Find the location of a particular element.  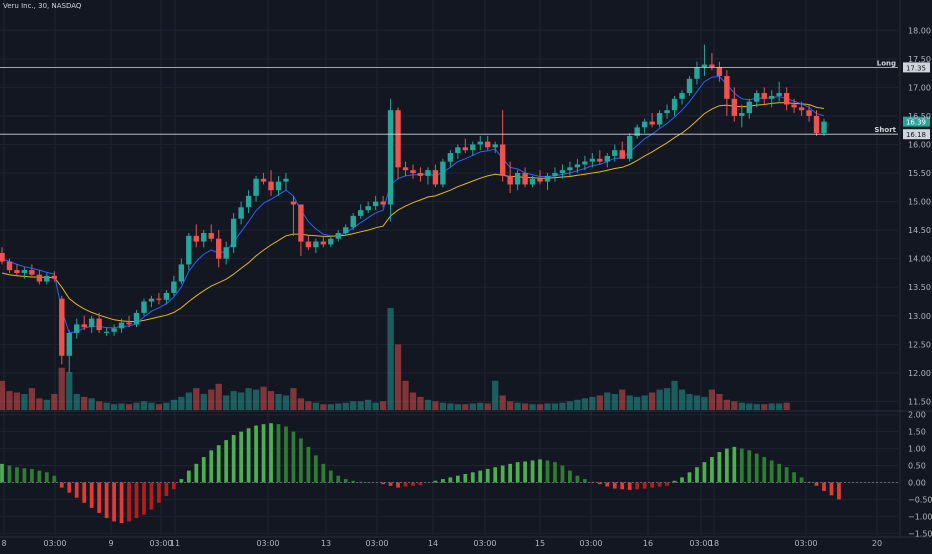

symbol-title: Veru Inc., 30, NASDAQ is located at coordinates (42, 6).